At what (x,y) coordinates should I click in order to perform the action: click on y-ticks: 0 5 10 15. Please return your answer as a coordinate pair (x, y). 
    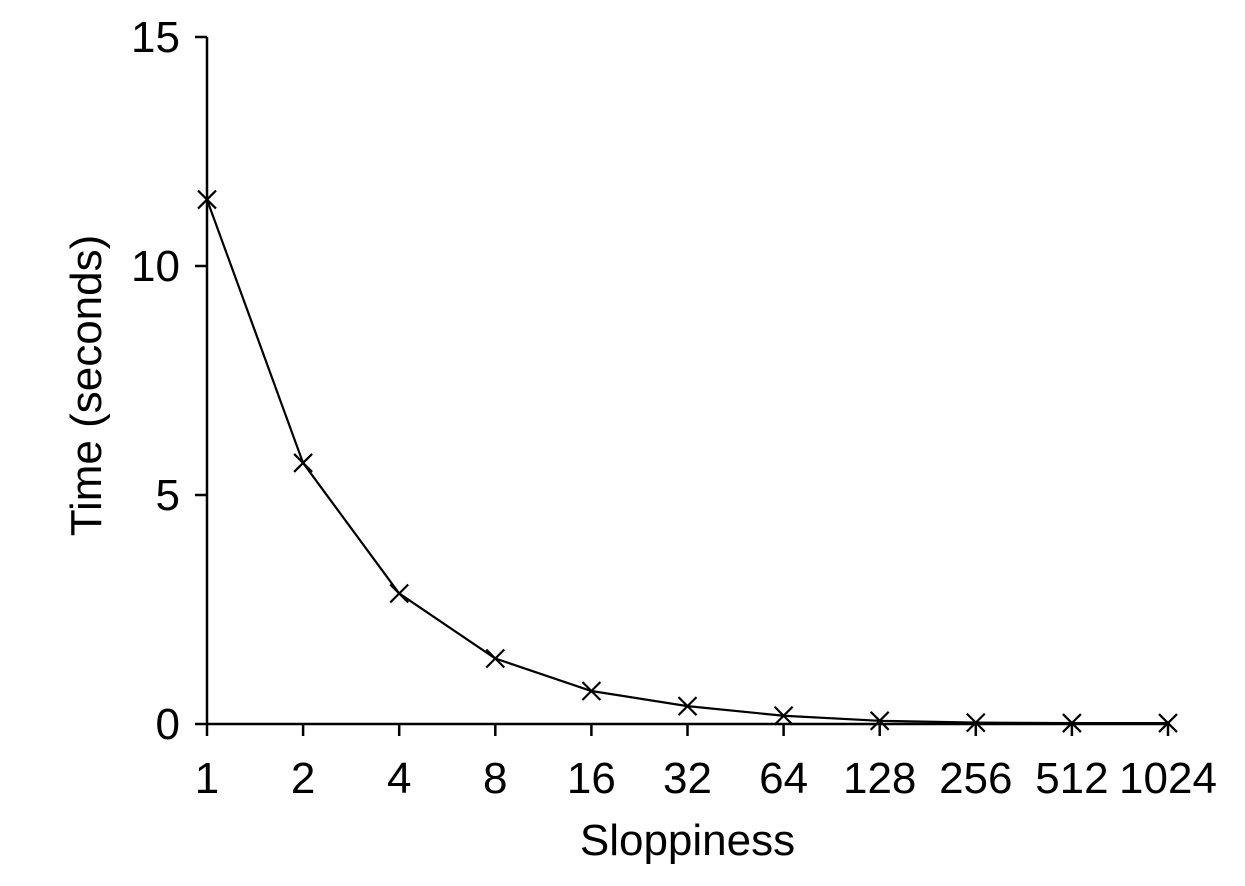
    Looking at the image, I should click on (169, 381).